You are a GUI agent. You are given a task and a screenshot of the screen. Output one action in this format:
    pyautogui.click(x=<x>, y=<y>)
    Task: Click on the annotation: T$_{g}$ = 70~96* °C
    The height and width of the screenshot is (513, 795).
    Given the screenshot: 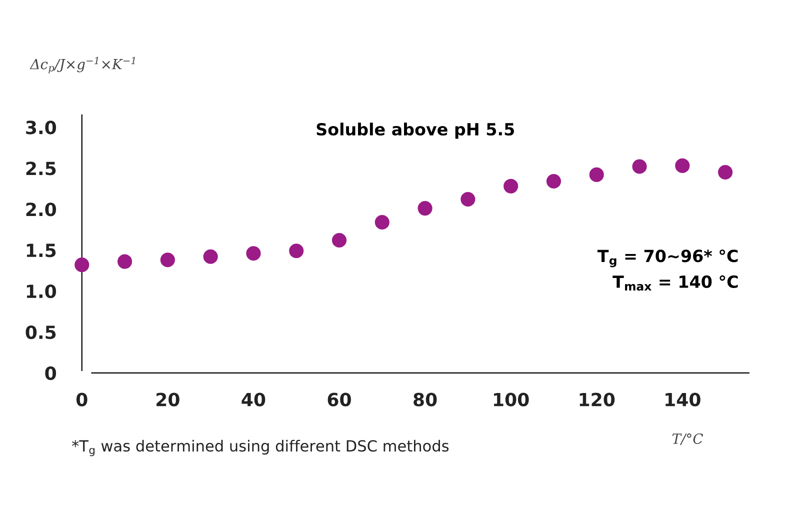 What is the action you would take?
    pyautogui.click(x=667, y=258)
    